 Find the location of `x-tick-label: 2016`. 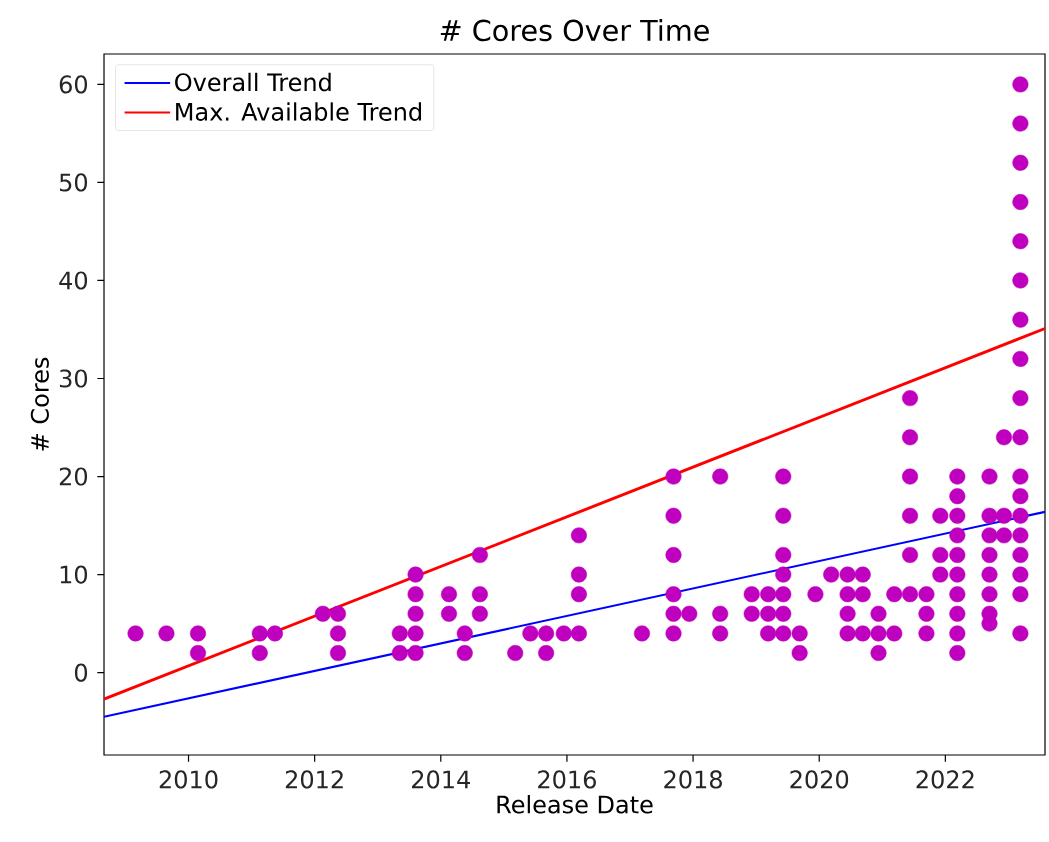

x-tick-label: 2016 is located at coordinates (567, 779).